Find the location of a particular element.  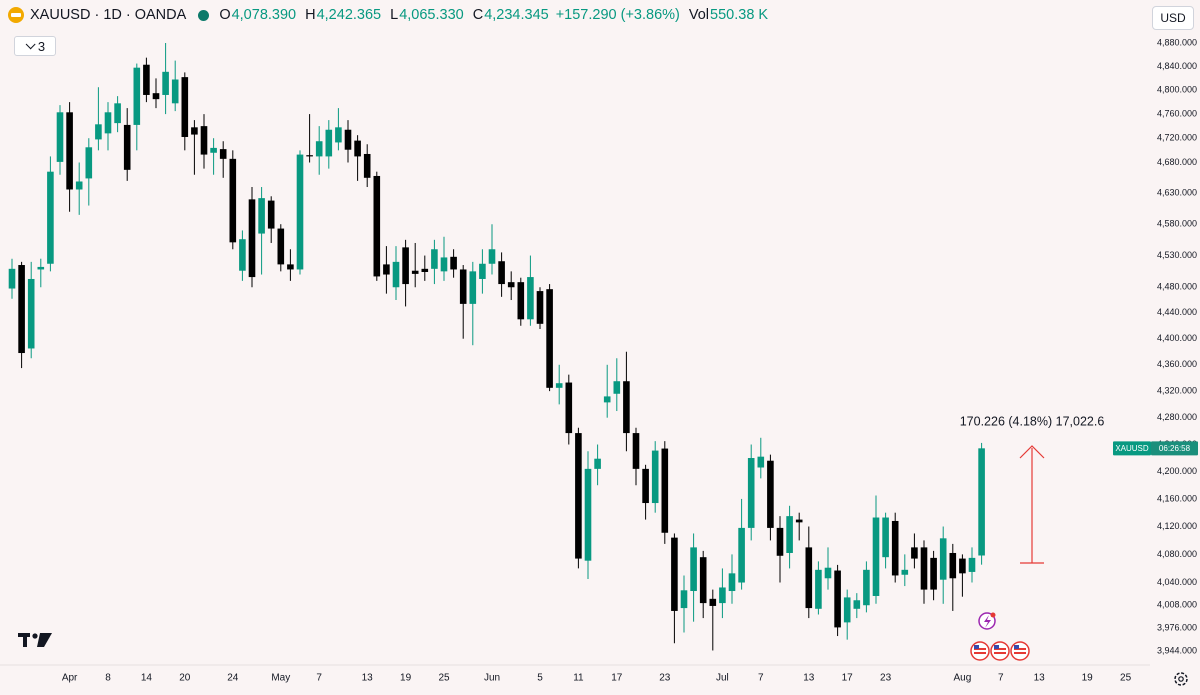

symbol-logo is located at coordinates (16, 15).